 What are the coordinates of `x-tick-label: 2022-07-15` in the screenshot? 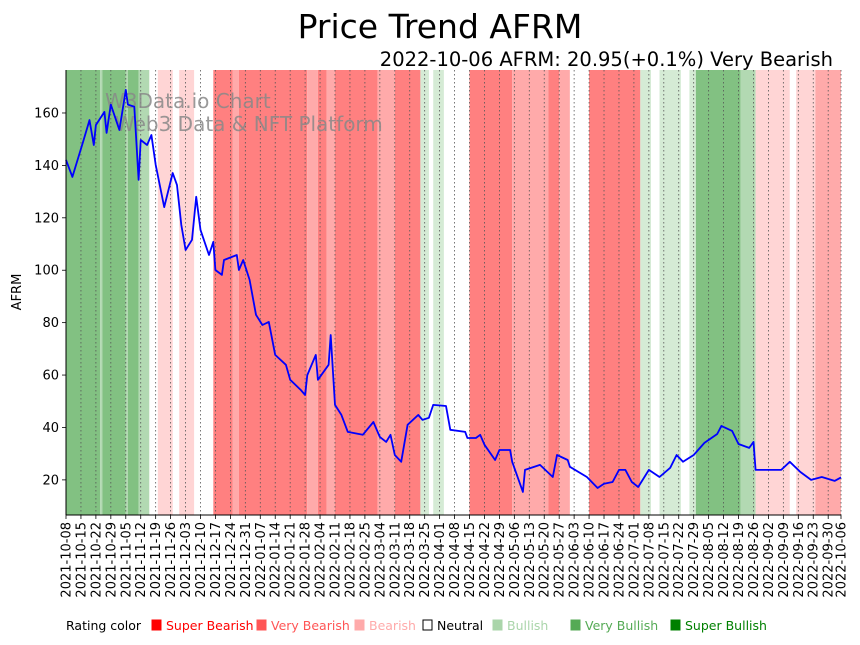 It's located at (664, 560).